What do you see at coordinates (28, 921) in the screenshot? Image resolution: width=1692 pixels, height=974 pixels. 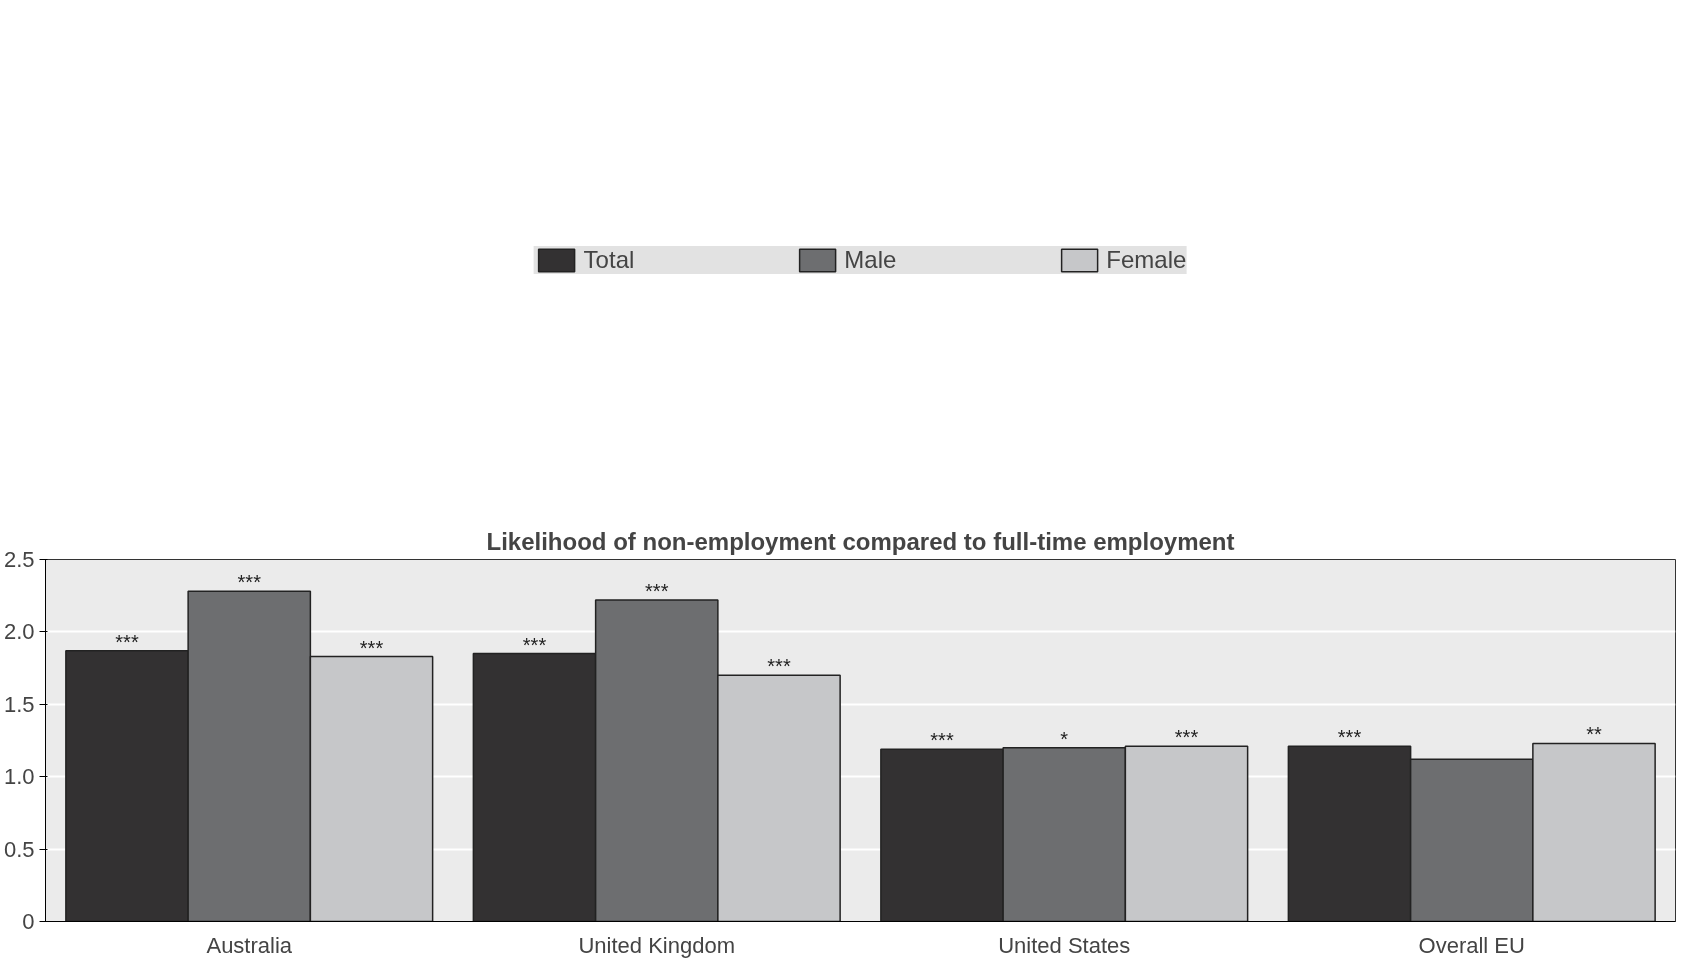 I see `y-tick-label: 0` at bounding box center [28, 921].